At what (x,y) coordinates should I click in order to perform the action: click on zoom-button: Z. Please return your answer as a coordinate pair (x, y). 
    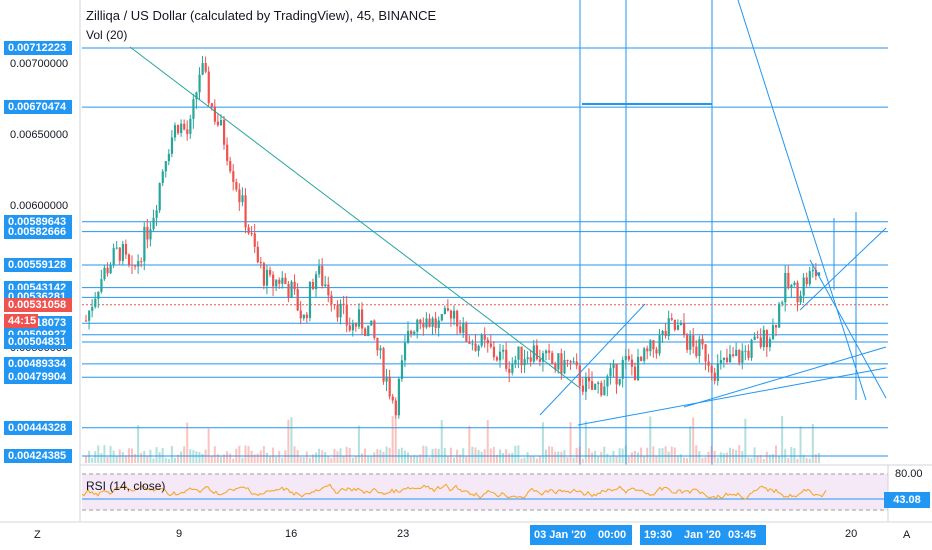
    Looking at the image, I should click on (37, 535).